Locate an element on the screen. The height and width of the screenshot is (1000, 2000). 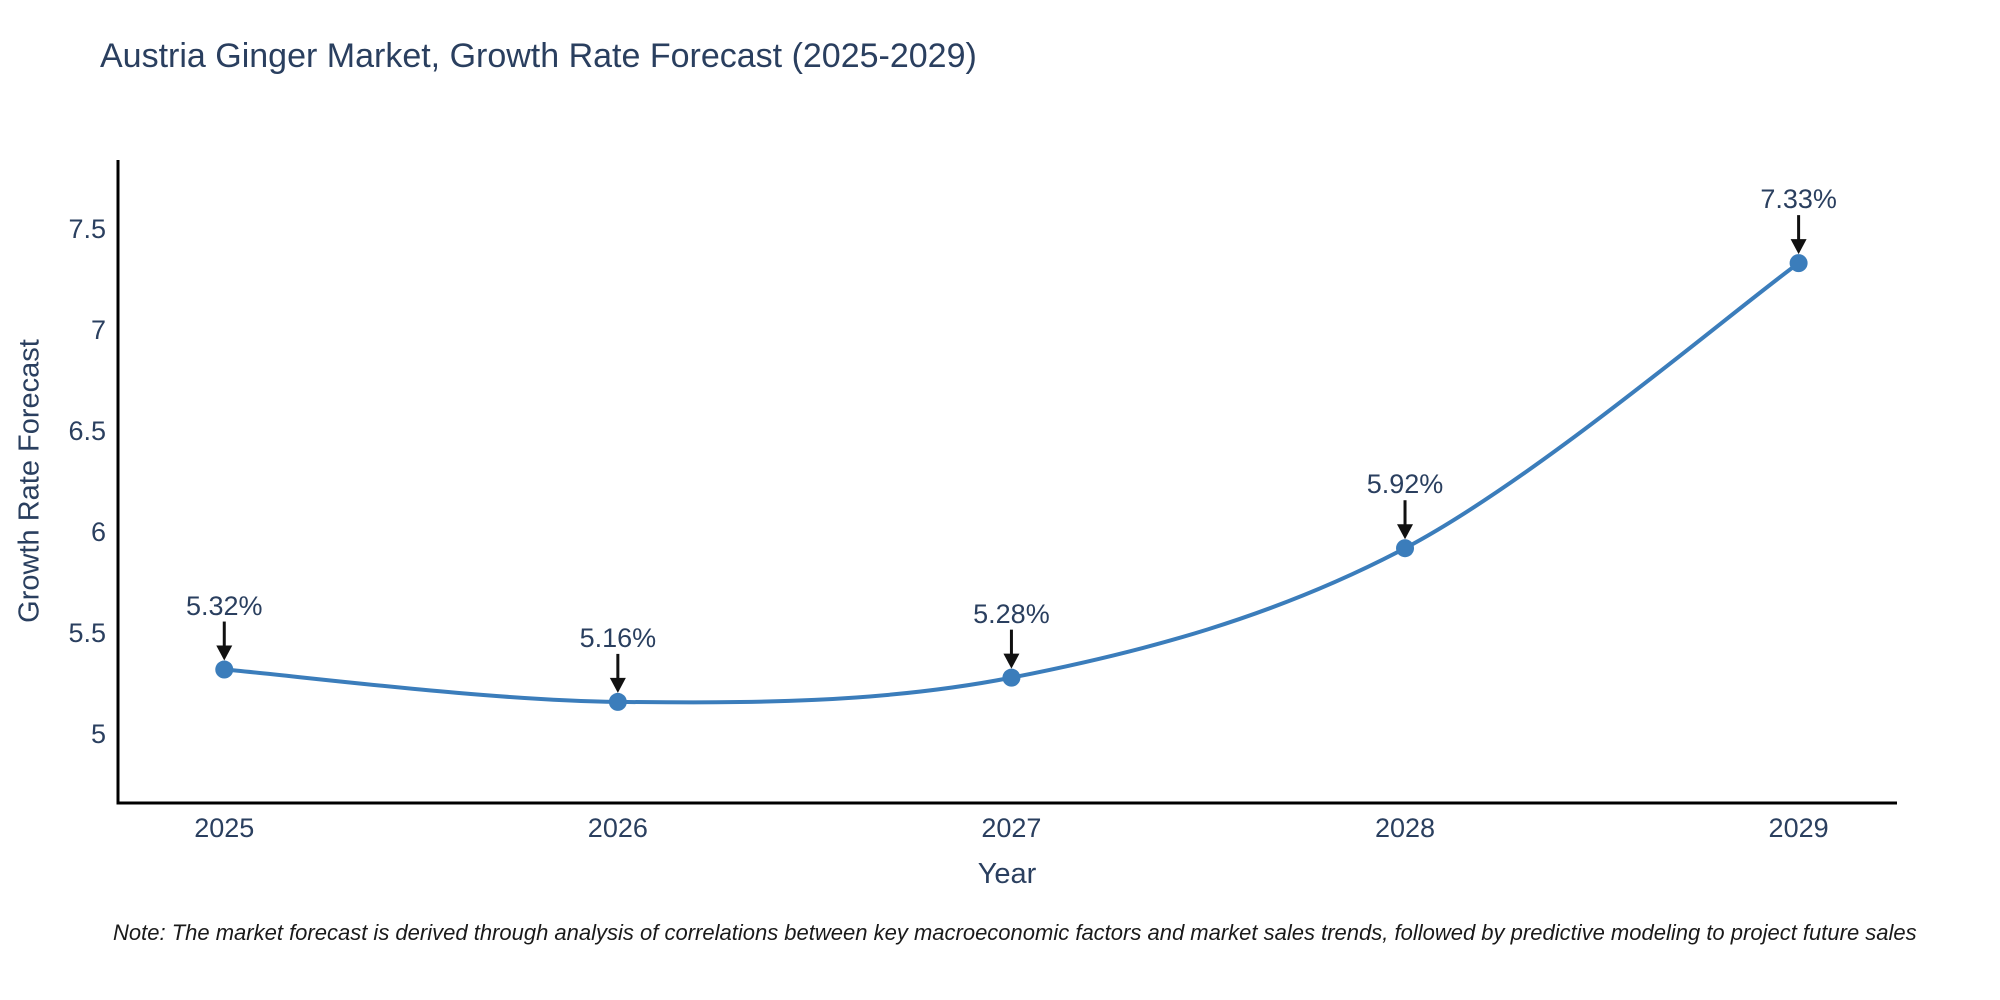
y-tick-label: 7 is located at coordinates (98, 329).